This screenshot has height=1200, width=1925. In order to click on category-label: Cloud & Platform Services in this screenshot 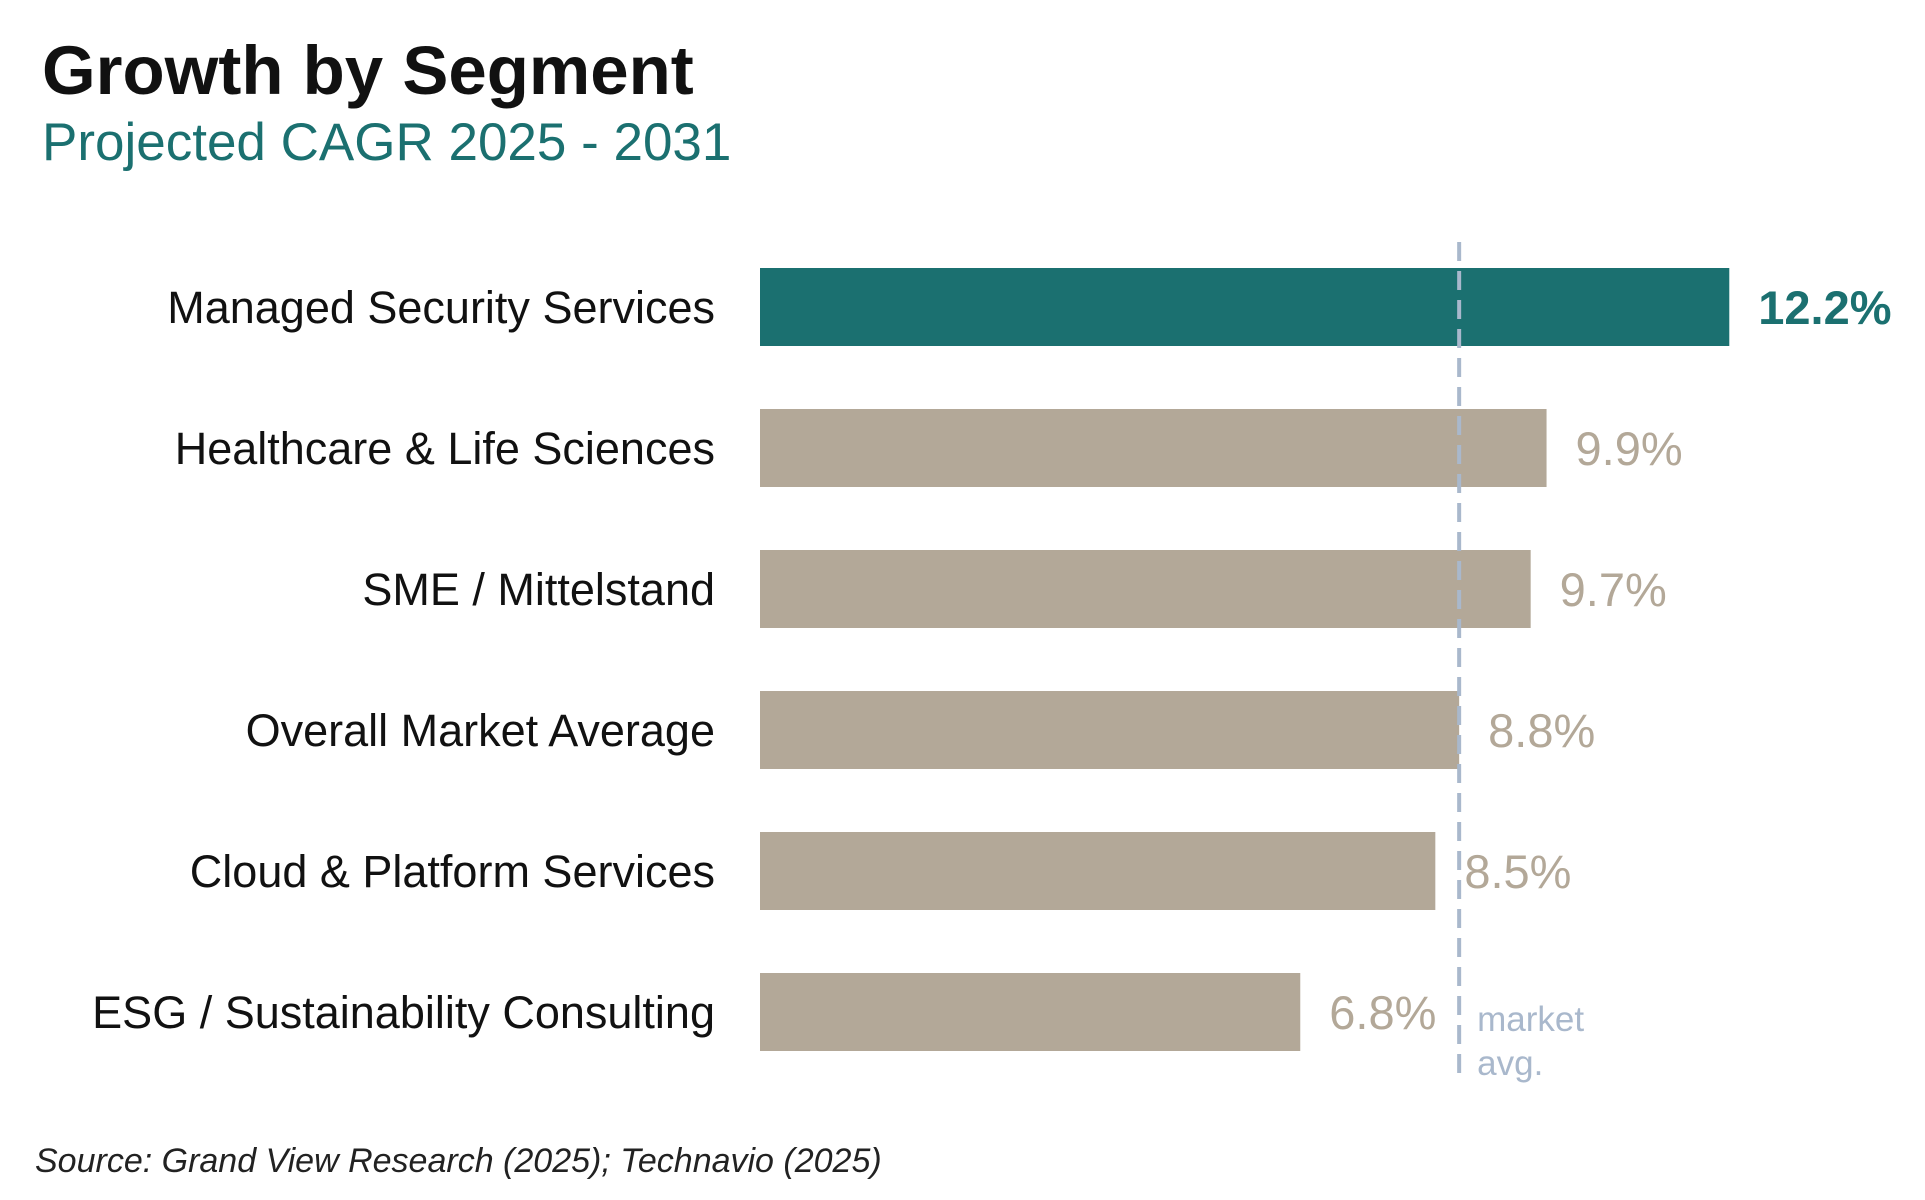, I will do `click(452, 871)`.